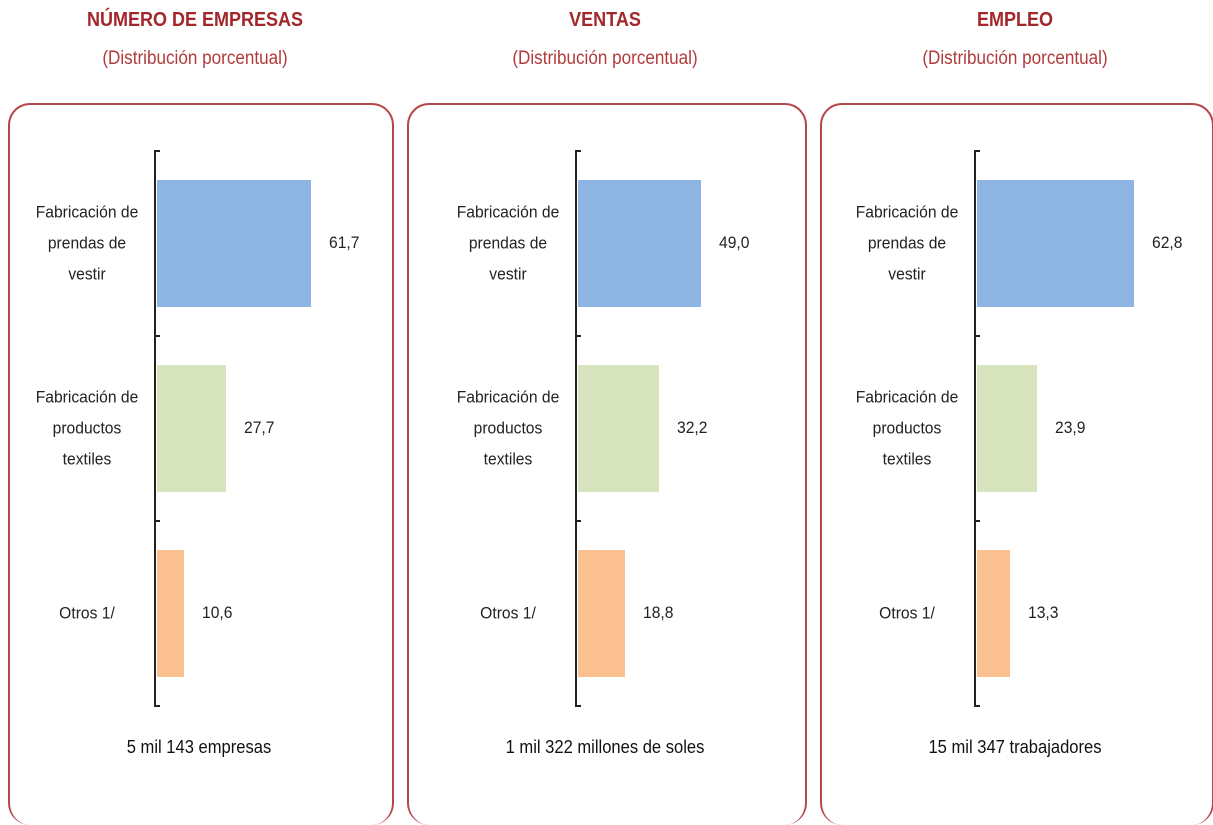  Describe the element at coordinates (733, 242) in the screenshot. I see `value-label: 49,0` at that location.